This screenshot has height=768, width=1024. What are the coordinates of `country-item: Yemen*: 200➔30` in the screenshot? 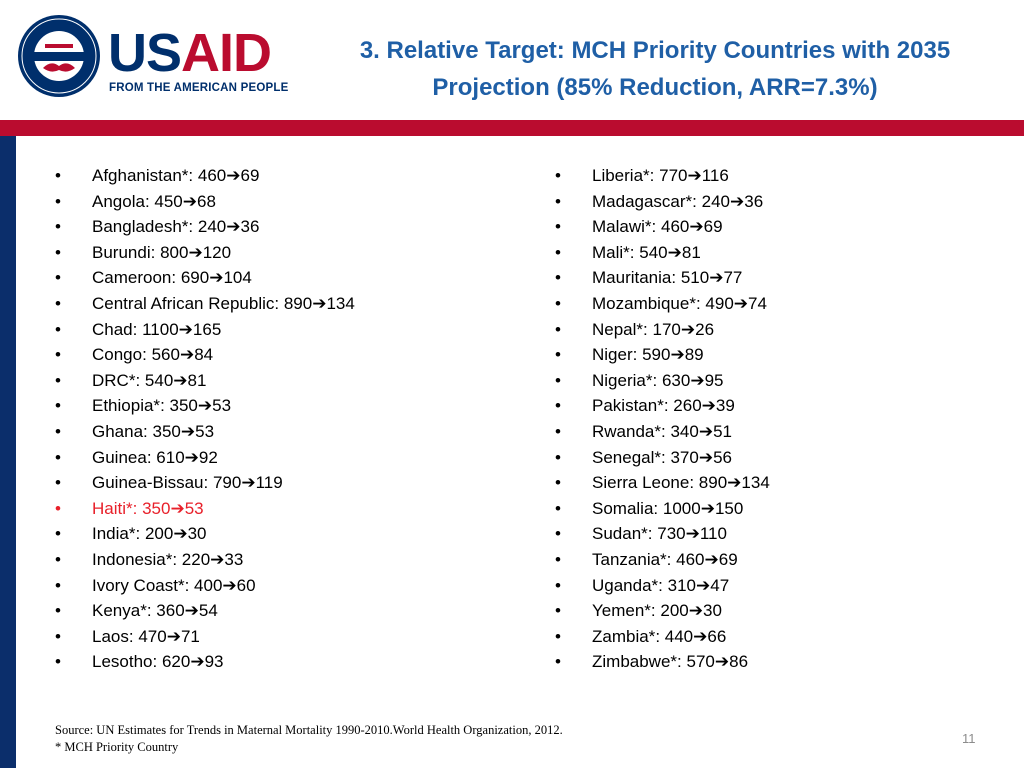 It's located at (662, 611).